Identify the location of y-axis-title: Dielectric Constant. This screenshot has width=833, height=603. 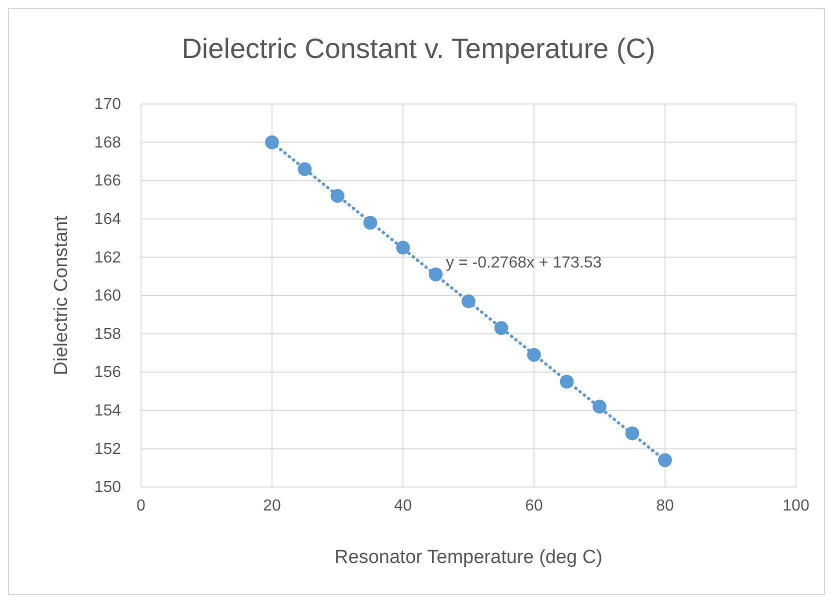
(61, 295).